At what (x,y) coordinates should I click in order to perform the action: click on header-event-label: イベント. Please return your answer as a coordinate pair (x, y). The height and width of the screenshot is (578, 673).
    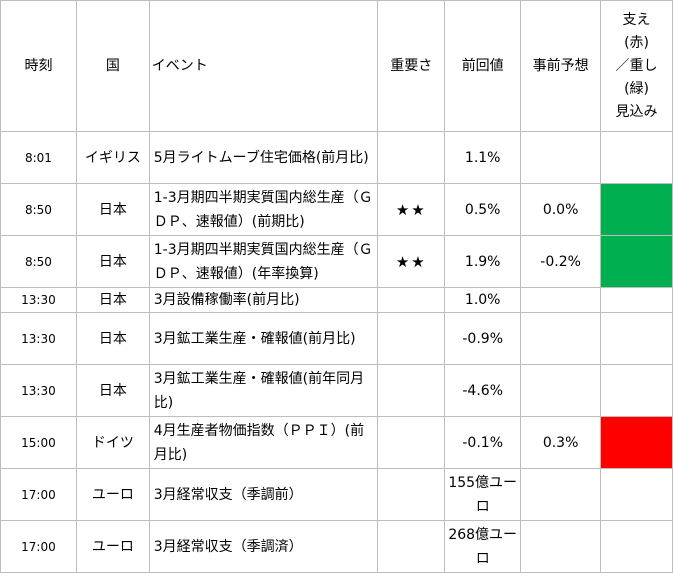
    Looking at the image, I should click on (179, 66).